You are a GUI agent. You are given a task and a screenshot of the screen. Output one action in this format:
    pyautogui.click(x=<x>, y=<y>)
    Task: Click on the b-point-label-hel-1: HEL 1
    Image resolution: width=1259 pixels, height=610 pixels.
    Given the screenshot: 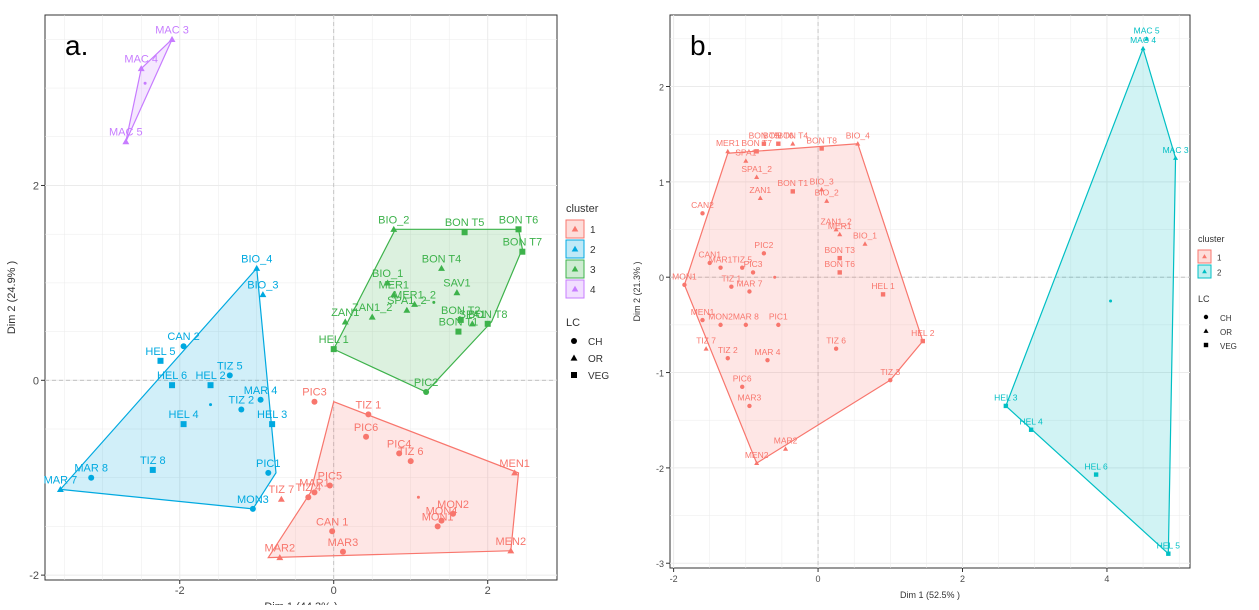 What is the action you would take?
    pyautogui.click(x=883, y=286)
    